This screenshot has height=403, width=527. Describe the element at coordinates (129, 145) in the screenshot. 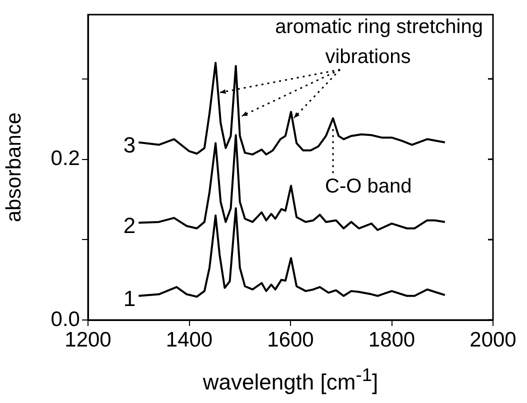

I see `series-label: 3` at that location.